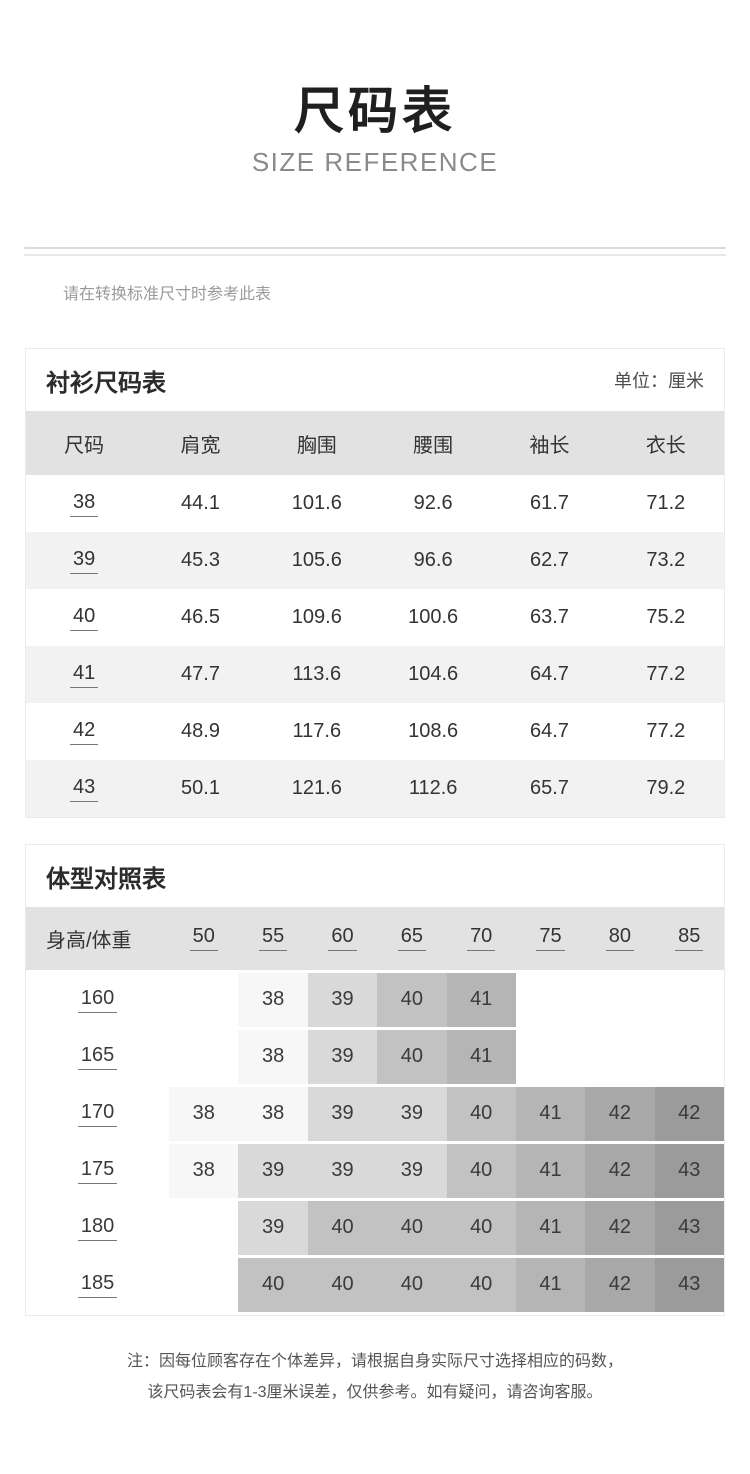 The height and width of the screenshot is (1474, 750). What do you see at coordinates (666, 560) in the screenshot?
I see `measurement-cell: 73.2` at bounding box center [666, 560].